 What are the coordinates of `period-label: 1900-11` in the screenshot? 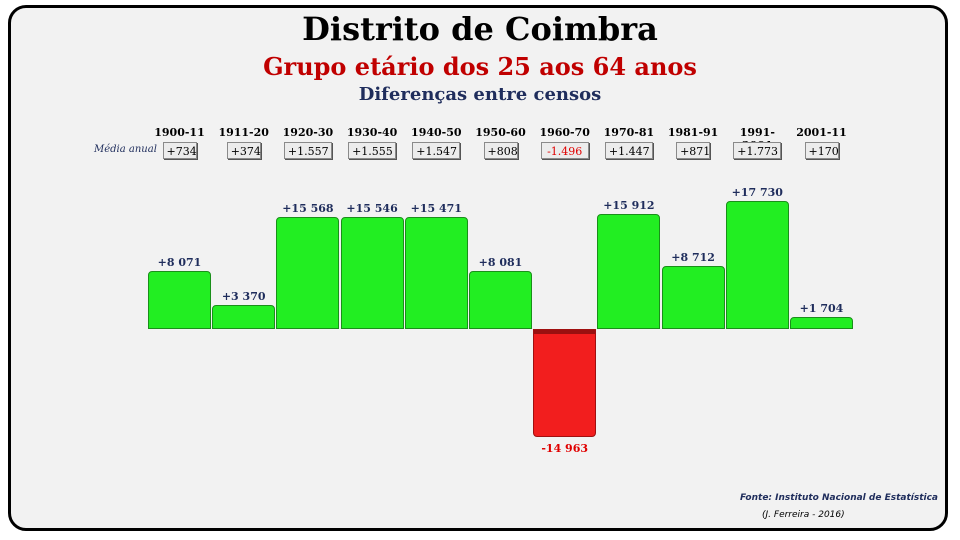 It's located at (179, 132).